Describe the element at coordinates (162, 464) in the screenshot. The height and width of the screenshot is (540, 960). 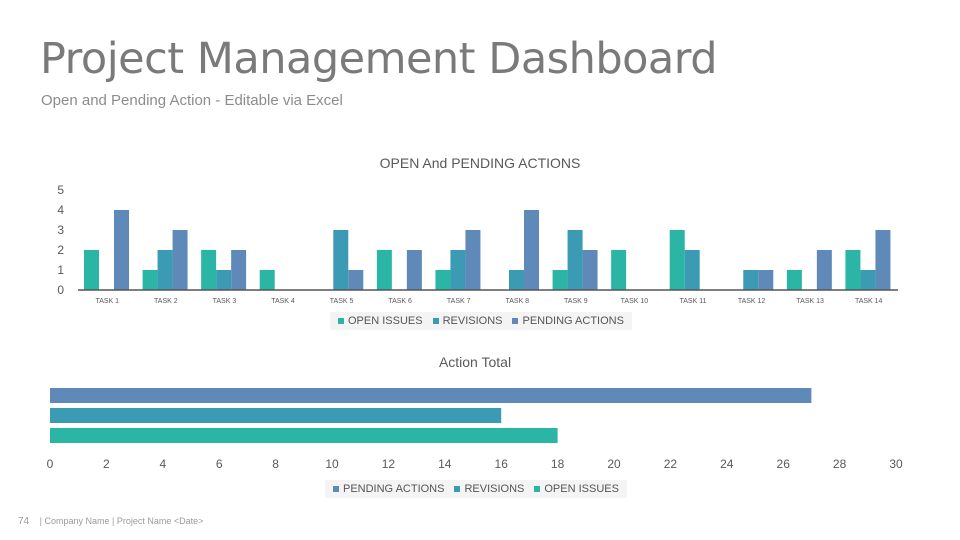
I see `x-tick-label: 4` at that location.